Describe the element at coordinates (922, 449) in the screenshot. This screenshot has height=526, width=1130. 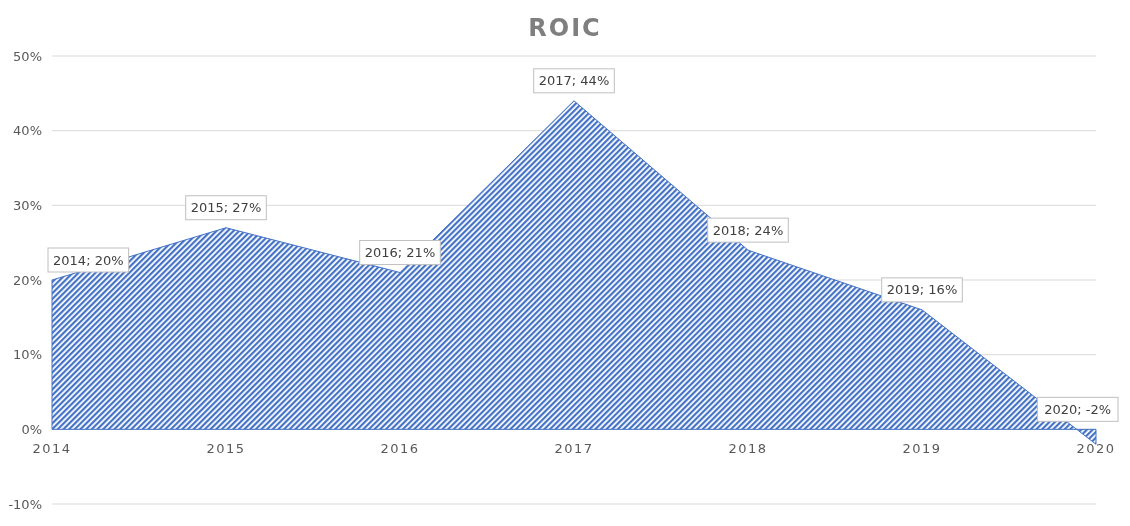
I see `x-tick-label: 2019` at that location.